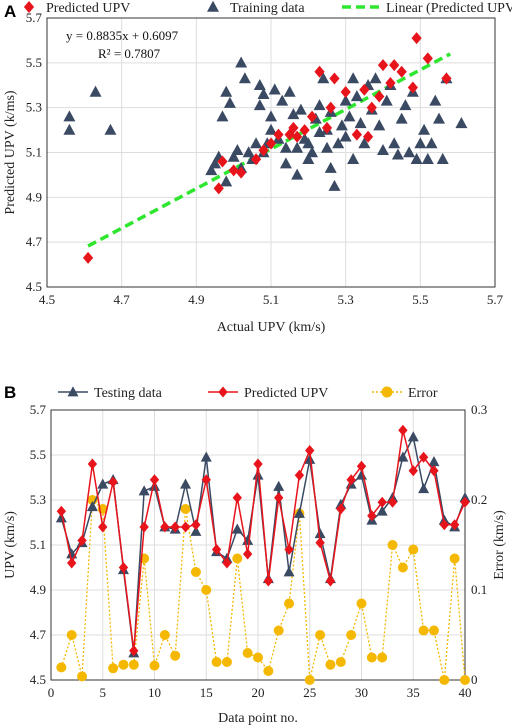  Describe the element at coordinates (258, 718) in the screenshot. I see `x-axis-title: Data point no.` at that location.